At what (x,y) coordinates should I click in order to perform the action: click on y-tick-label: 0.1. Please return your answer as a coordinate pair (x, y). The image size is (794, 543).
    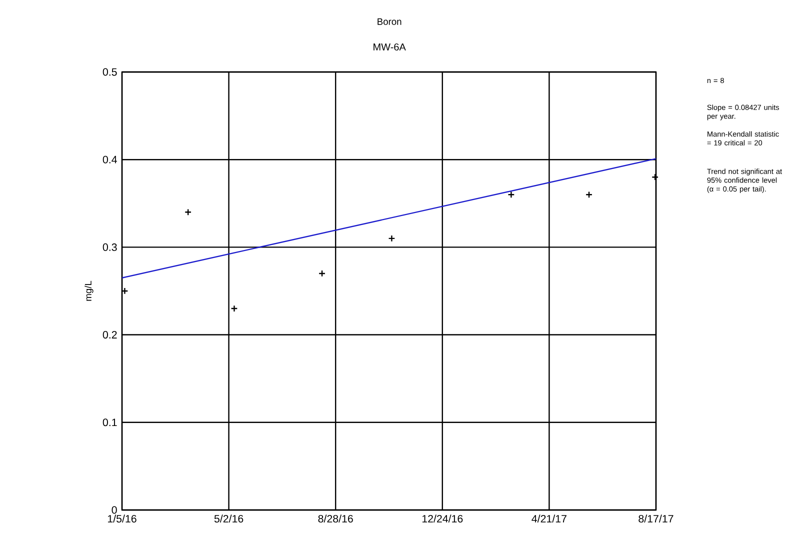
    Looking at the image, I should click on (109, 422).